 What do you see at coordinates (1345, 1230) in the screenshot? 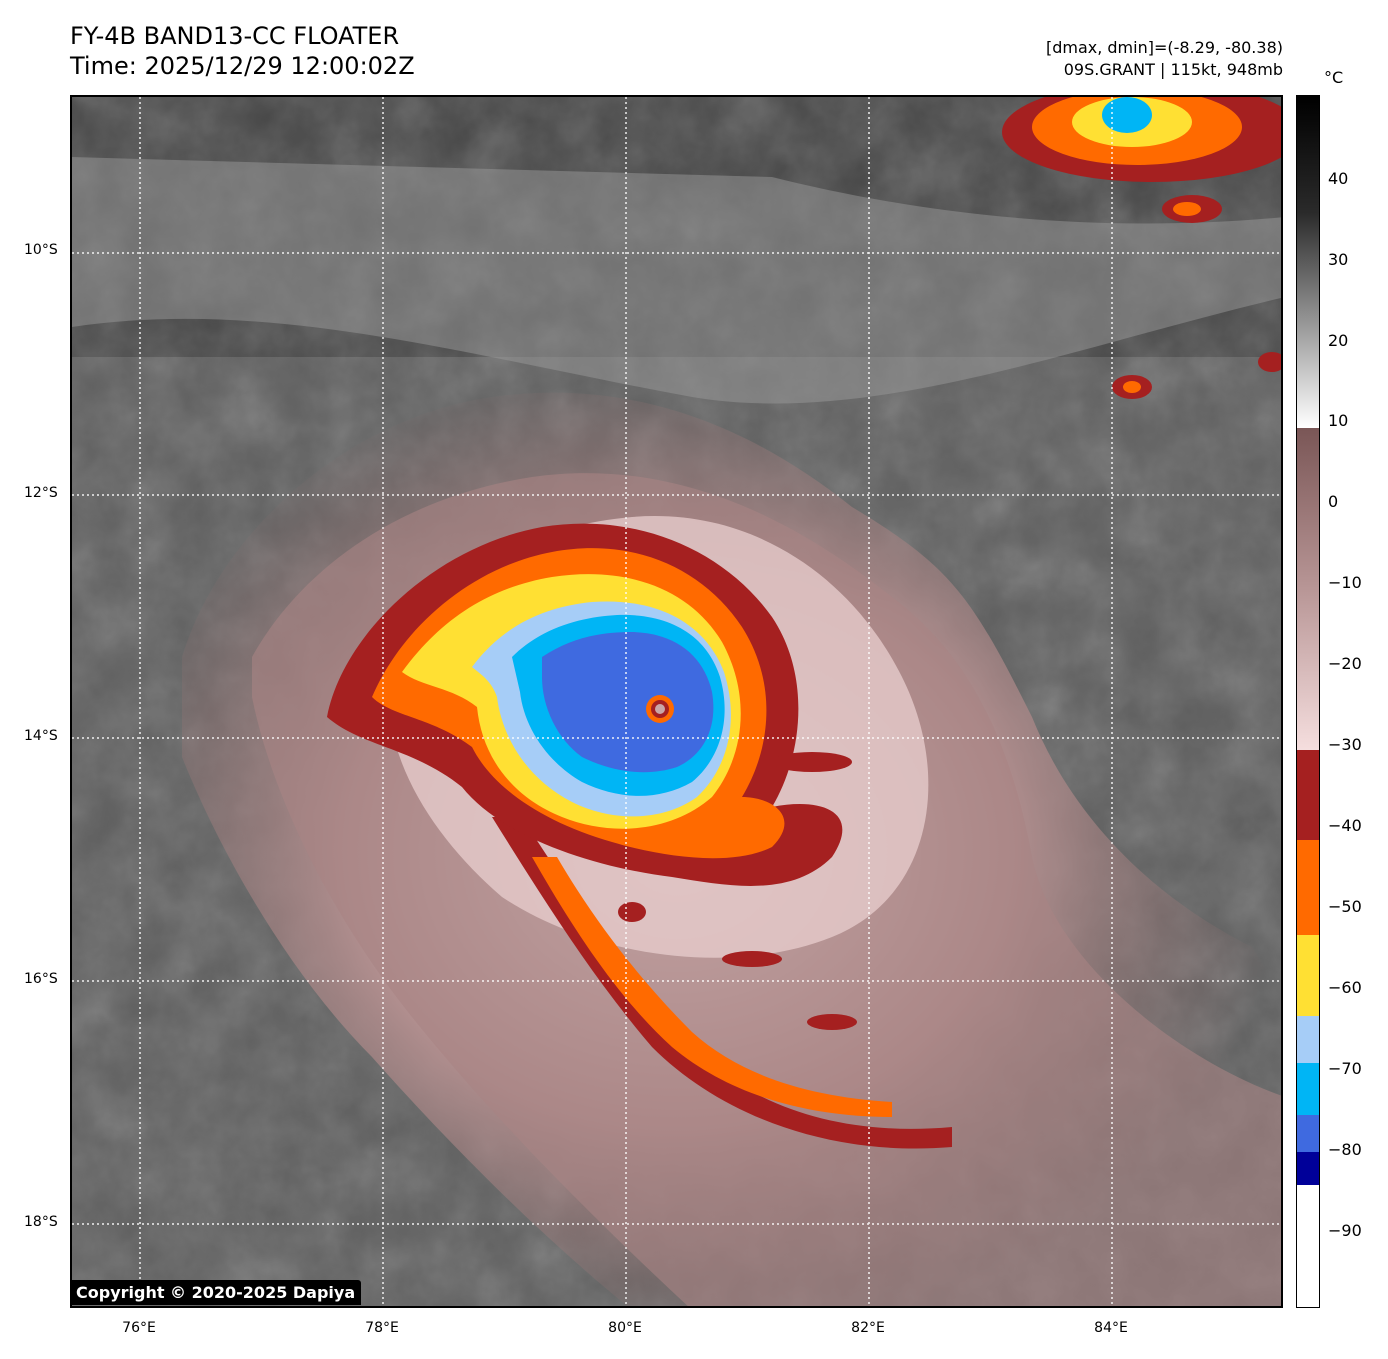
I see `colorbar-tick-minus90: −90` at bounding box center [1345, 1230].